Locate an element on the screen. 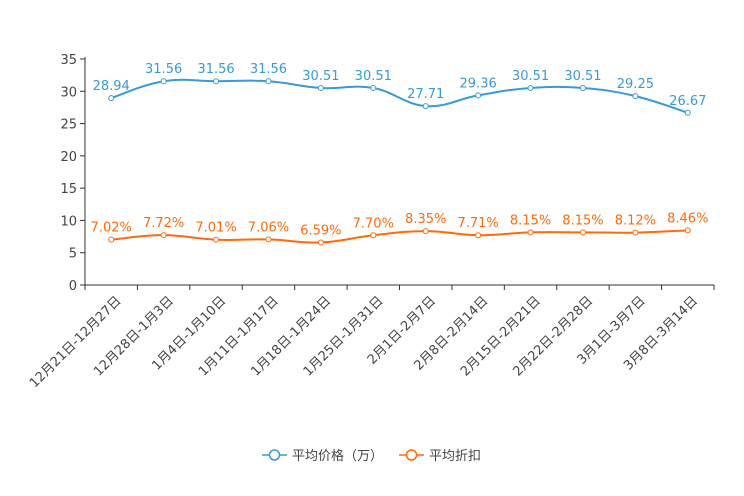  y-tick-label: 20 is located at coordinates (68, 157).